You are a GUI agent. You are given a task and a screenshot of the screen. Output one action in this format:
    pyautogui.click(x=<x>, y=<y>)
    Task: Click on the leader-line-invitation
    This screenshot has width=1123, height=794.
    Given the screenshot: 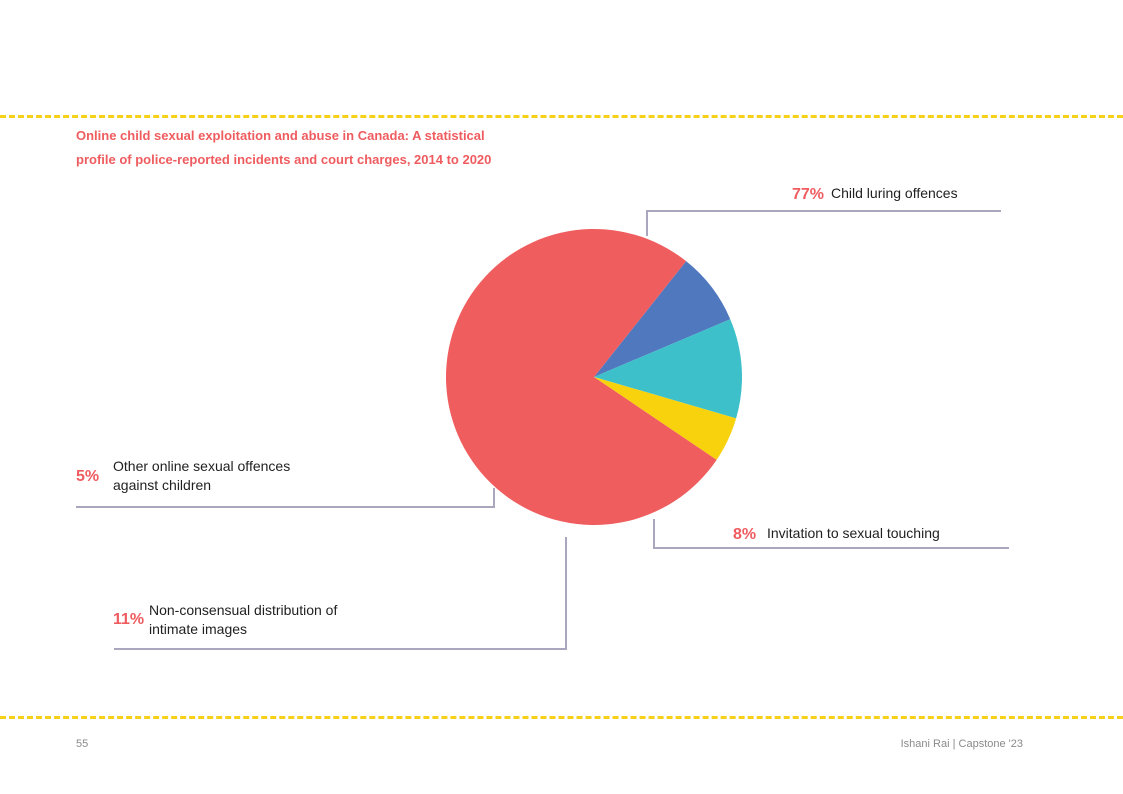 What is the action you would take?
    pyautogui.click(x=831, y=534)
    